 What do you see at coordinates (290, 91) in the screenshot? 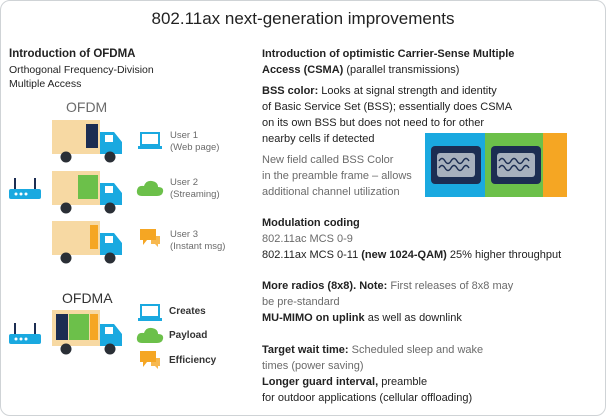
I see `bss-label: BSS color:` at bounding box center [290, 91].